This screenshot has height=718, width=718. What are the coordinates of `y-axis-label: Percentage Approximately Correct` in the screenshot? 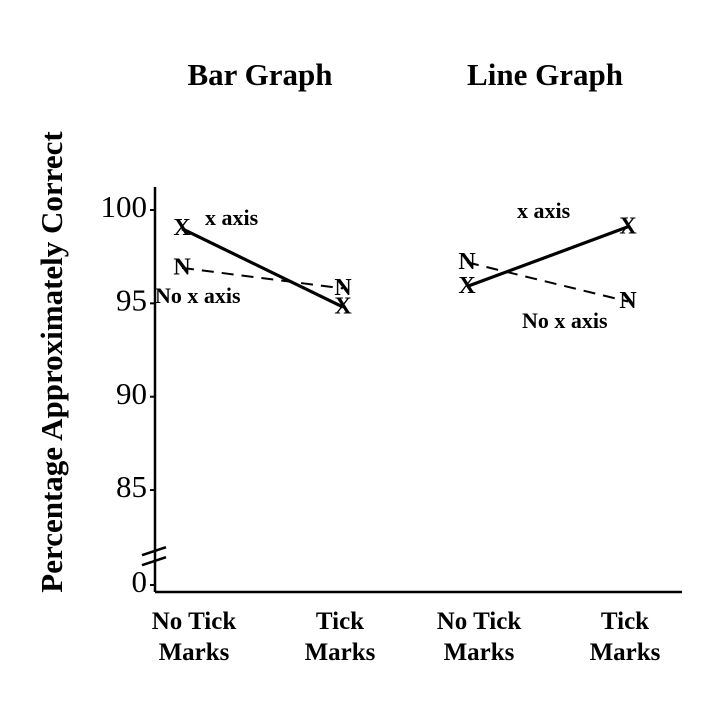 It's located at (51, 362).